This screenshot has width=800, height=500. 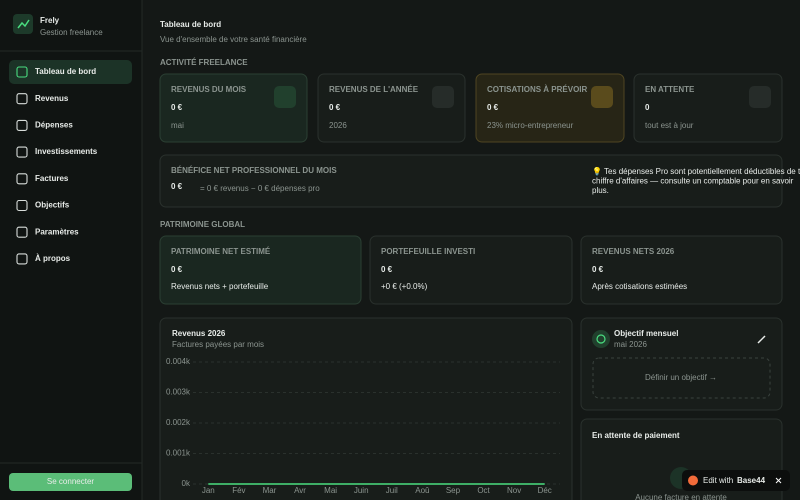 What do you see at coordinates (537, 89) in the screenshot?
I see `card-label: COTISATIONS À PRÉVOIR` at bounding box center [537, 89].